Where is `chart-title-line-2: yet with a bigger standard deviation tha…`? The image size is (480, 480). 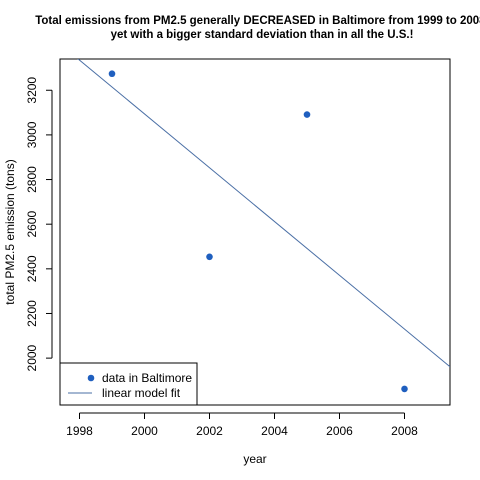 chart-title-line-2: yet with a bigger standard deviation tha… is located at coordinates (262, 35).